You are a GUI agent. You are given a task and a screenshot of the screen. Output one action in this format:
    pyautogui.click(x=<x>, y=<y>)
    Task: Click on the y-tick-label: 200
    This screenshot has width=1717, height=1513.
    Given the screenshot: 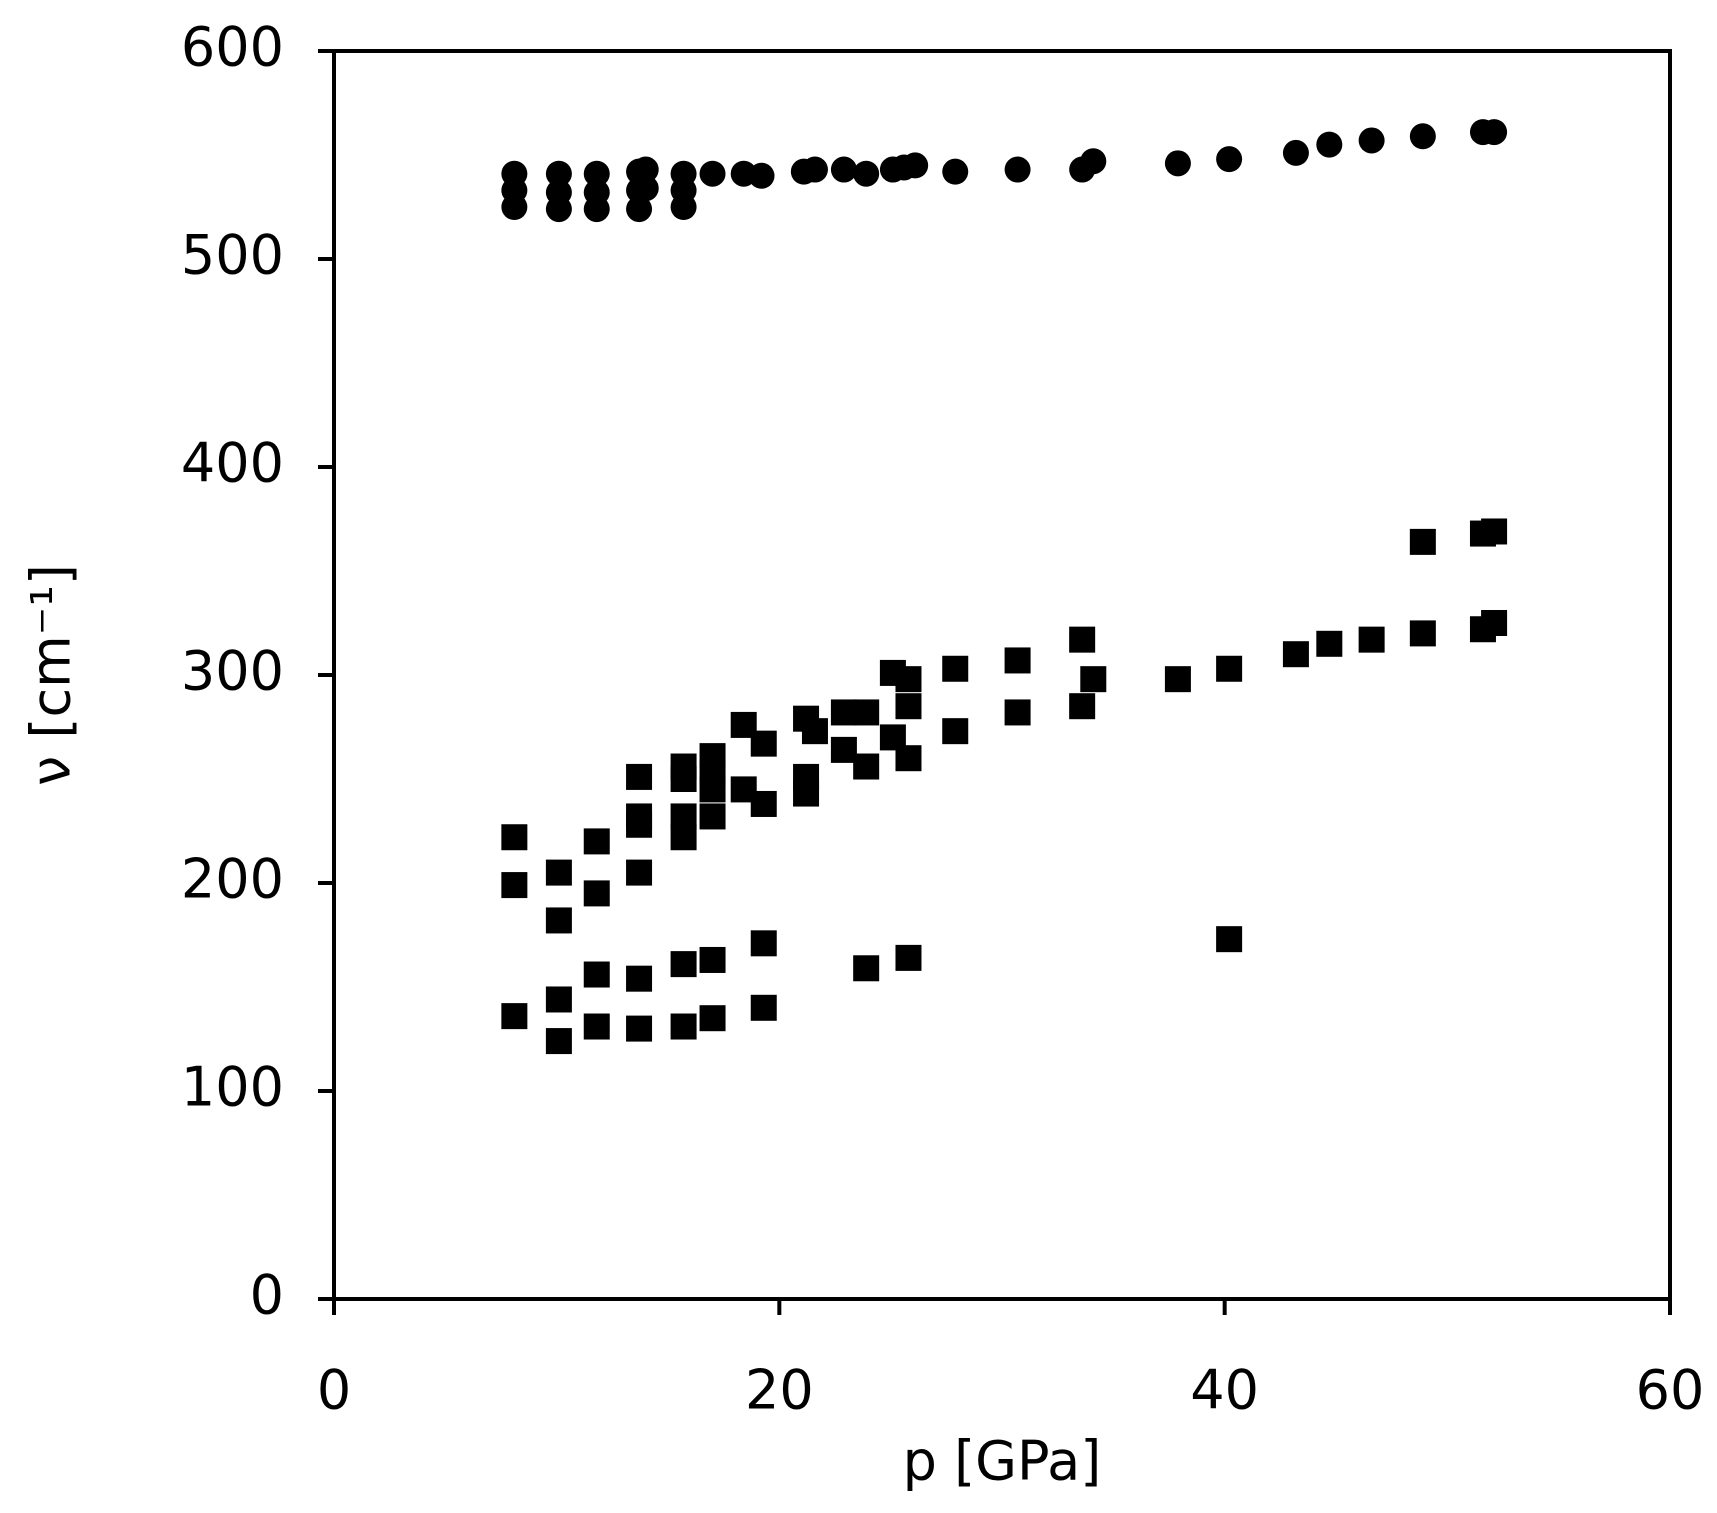 What is the action you would take?
    pyautogui.click(x=232, y=879)
    